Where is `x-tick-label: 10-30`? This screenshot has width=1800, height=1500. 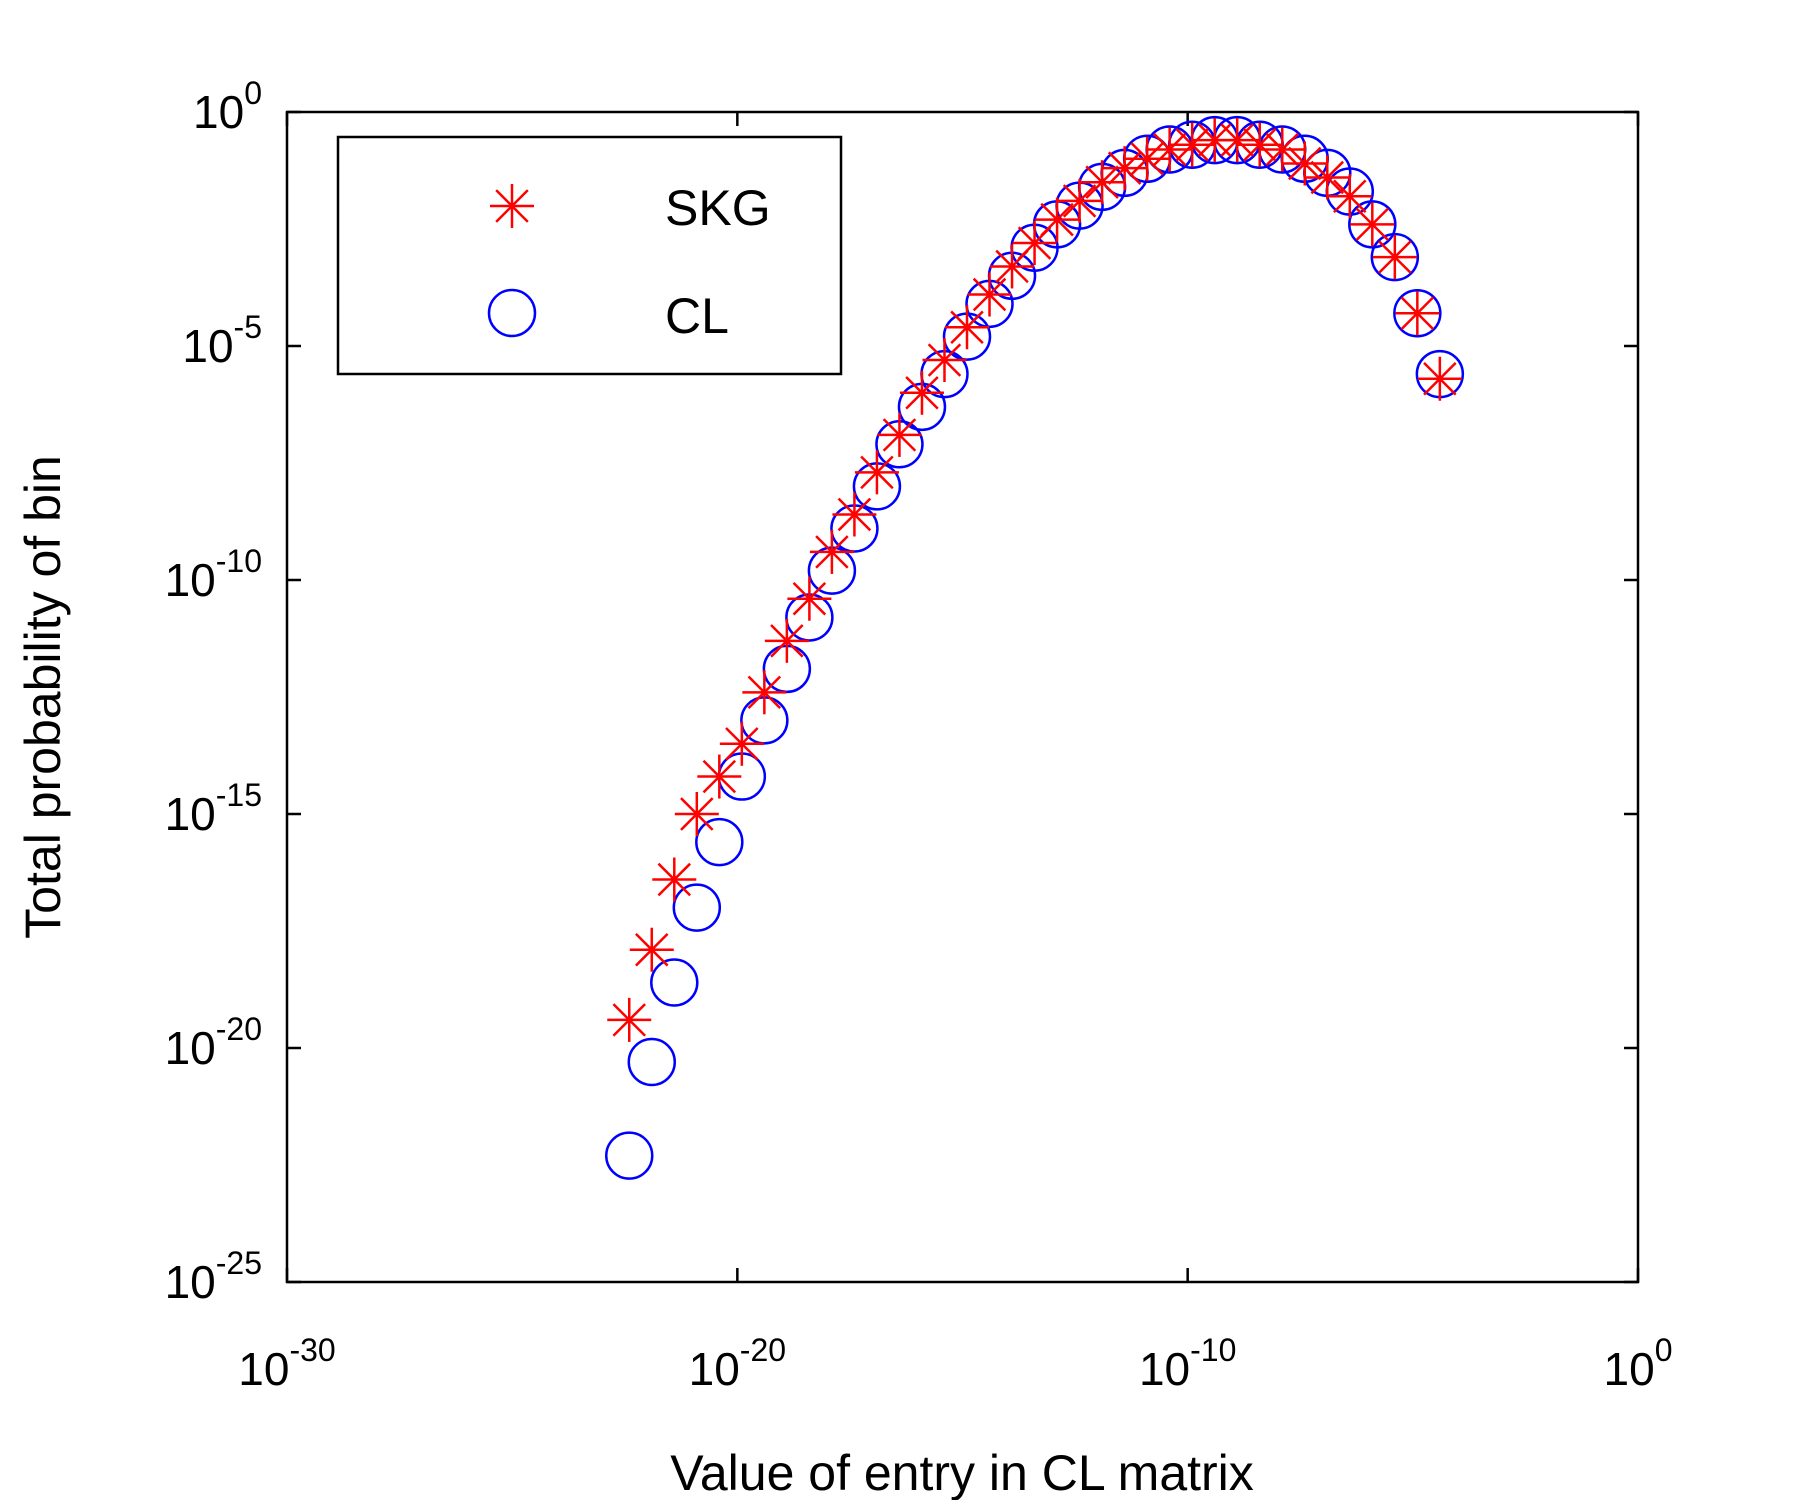 x-tick-label: 10-30 is located at coordinates (286, 1363).